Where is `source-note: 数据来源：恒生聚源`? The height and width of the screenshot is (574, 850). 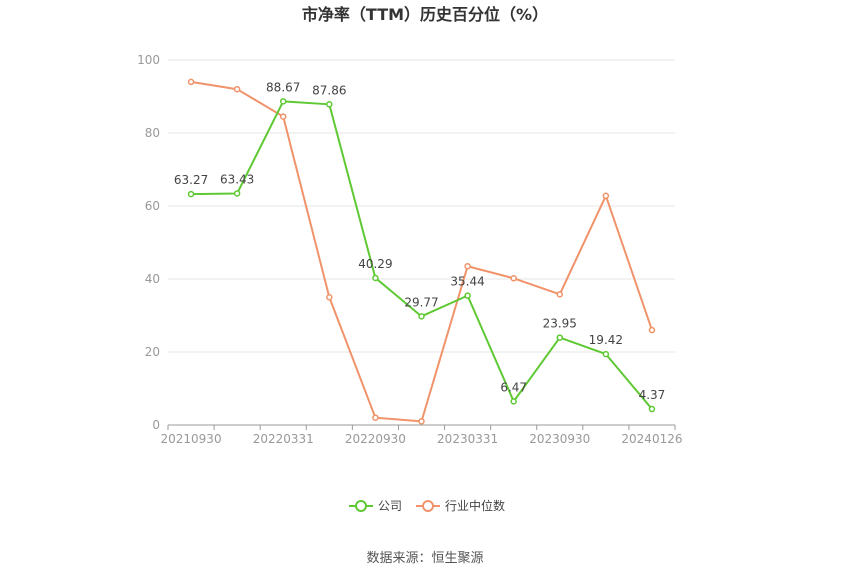
source-note: 数据来源：恒生聚源 is located at coordinates (424, 558).